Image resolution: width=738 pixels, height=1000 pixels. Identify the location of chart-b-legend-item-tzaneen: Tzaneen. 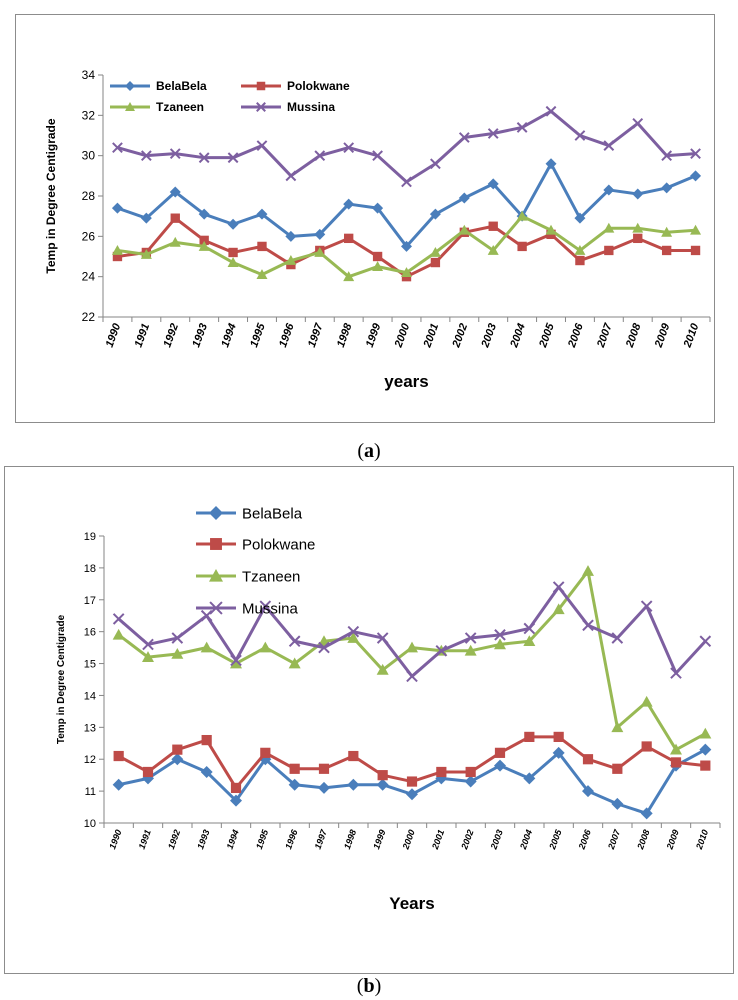
(248, 576).